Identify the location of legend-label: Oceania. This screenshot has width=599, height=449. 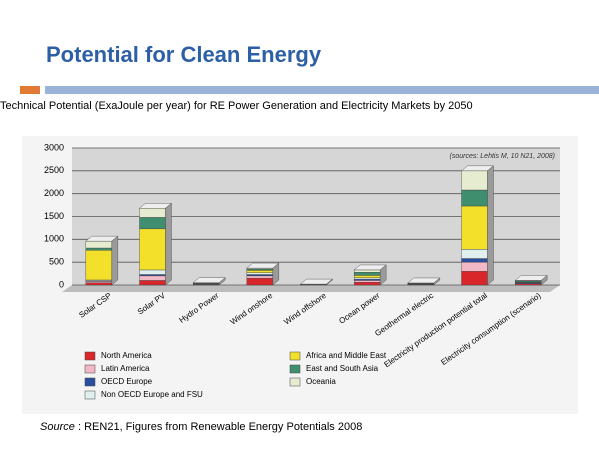
(321, 381).